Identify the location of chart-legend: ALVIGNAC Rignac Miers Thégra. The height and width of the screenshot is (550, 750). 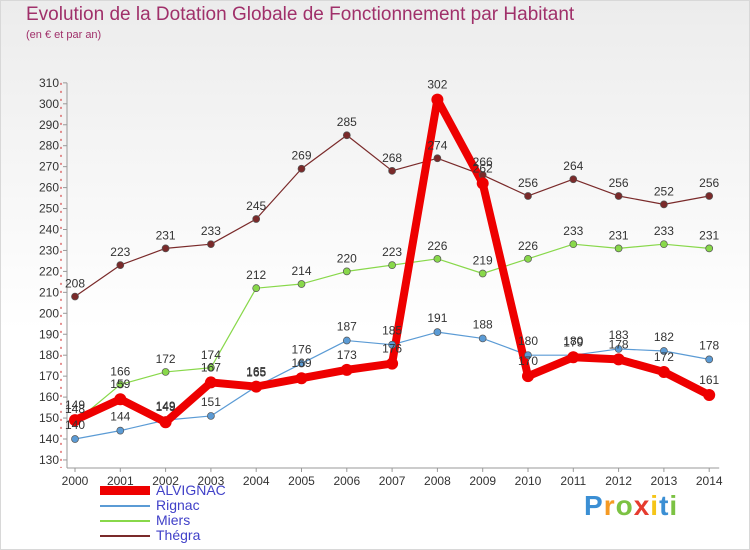
(220, 513).